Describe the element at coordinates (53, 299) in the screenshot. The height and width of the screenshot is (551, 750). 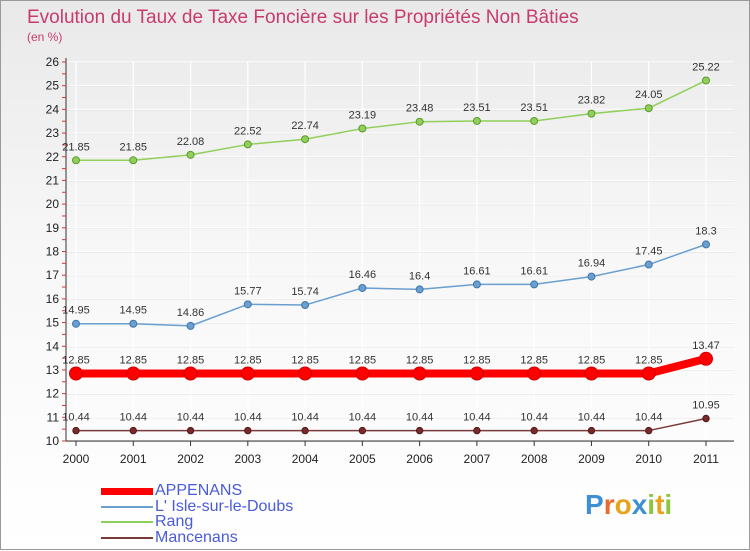
I see `y-tick-label: 16` at that location.